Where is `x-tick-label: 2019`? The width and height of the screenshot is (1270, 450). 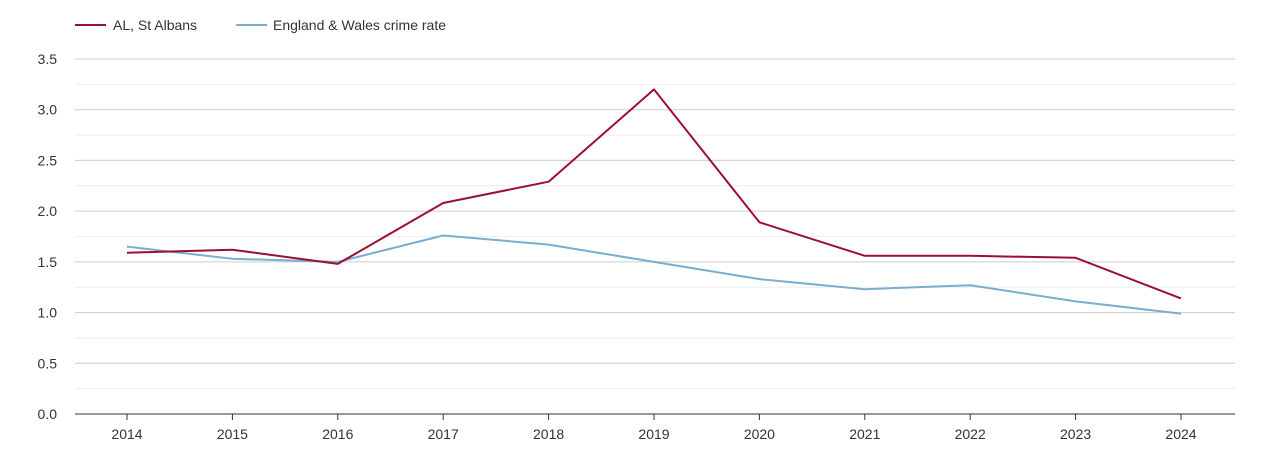
x-tick-label: 2019 is located at coordinates (653, 434).